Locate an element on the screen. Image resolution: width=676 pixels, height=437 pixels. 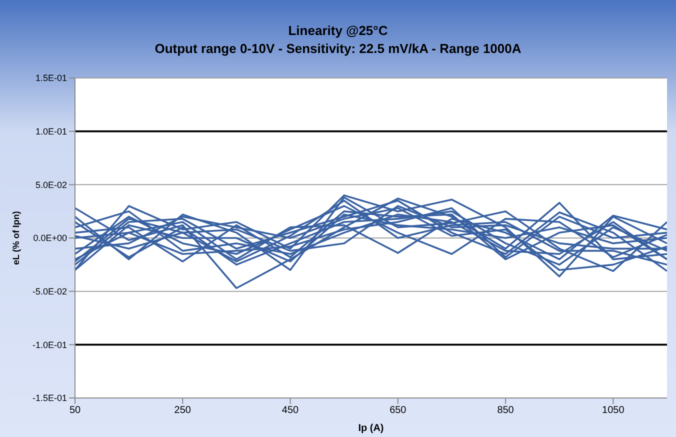
y-tick-label: 5.0E-02 is located at coordinates (51, 185).